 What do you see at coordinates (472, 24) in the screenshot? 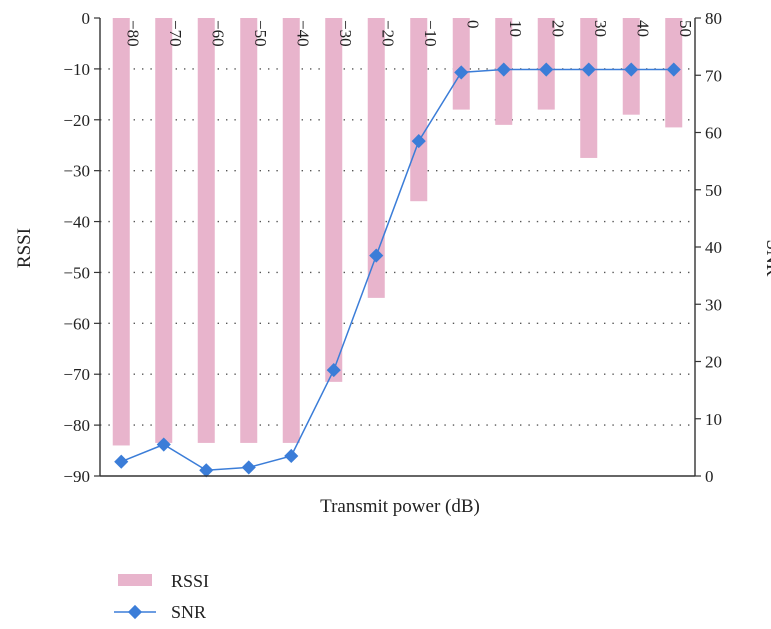
I see `category-label: 0` at bounding box center [472, 24].